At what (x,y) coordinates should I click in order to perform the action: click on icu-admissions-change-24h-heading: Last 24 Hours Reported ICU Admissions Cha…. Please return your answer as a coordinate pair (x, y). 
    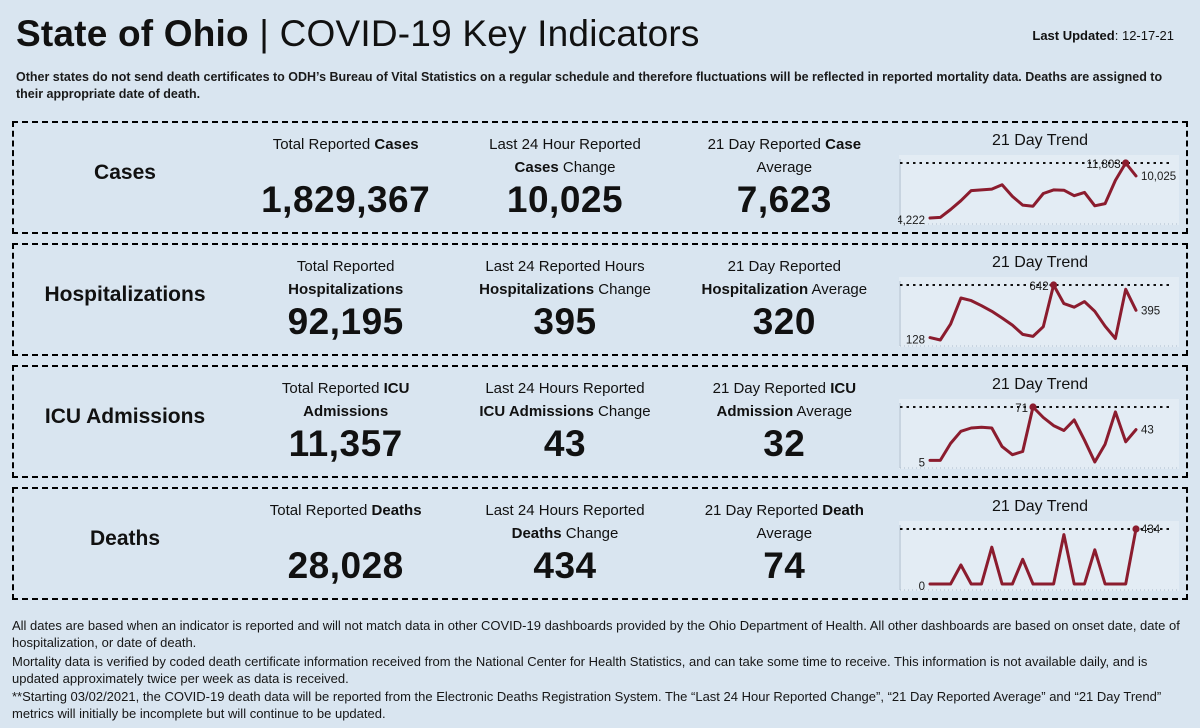
    Looking at the image, I should click on (565, 400).